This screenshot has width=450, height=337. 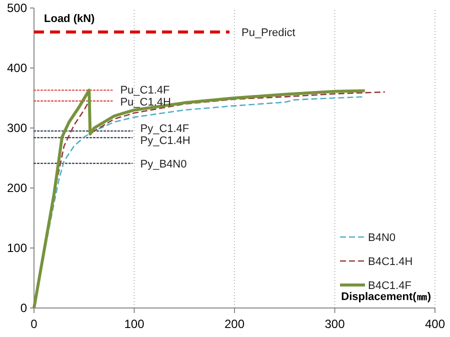 What do you see at coordinates (165, 141) in the screenshot?
I see `annotation: Py_C1.4H` at bounding box center [165, 141].